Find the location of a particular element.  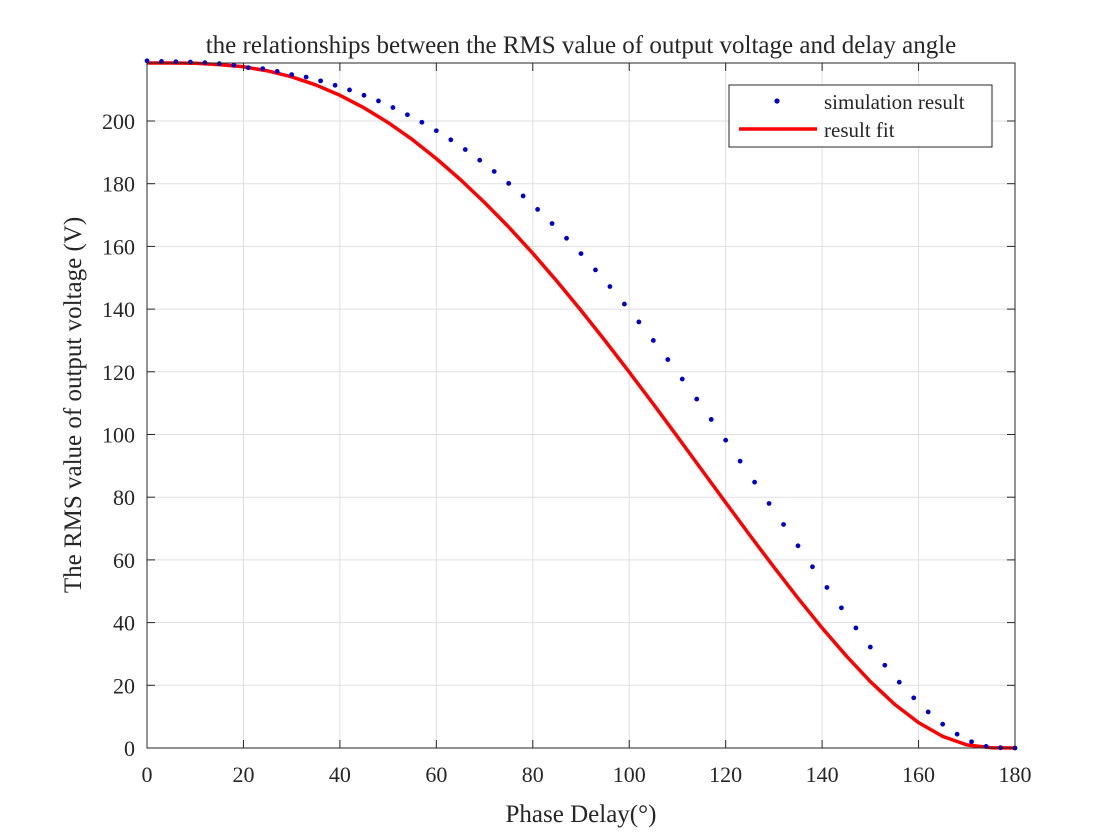

x-tick-label: 20 is located at coordinates (243, 774).